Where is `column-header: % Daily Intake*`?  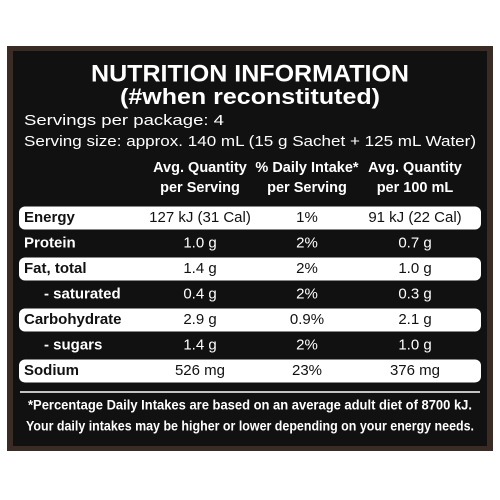
column-header: % Daily Intake* is located at coordinates (307, 168).